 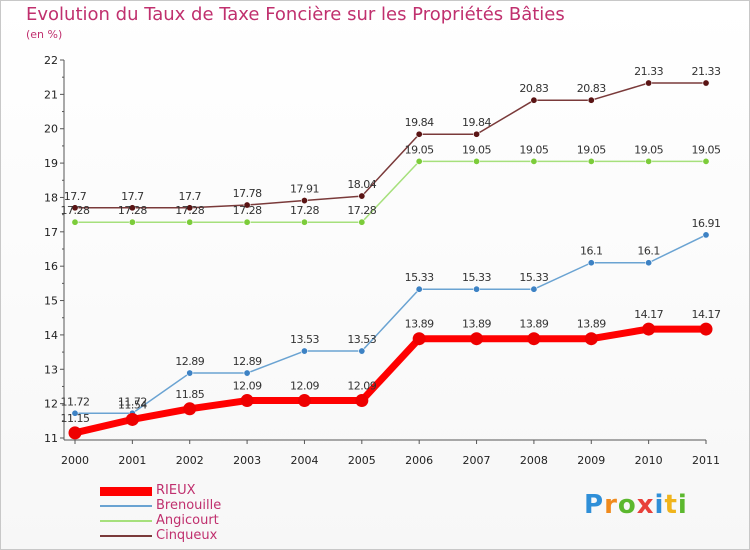 What do you see at coordinates (187, 520) in the screenshot?
I see `legend-label-angicourt: Angicourt` at bounding box center [187, 520].